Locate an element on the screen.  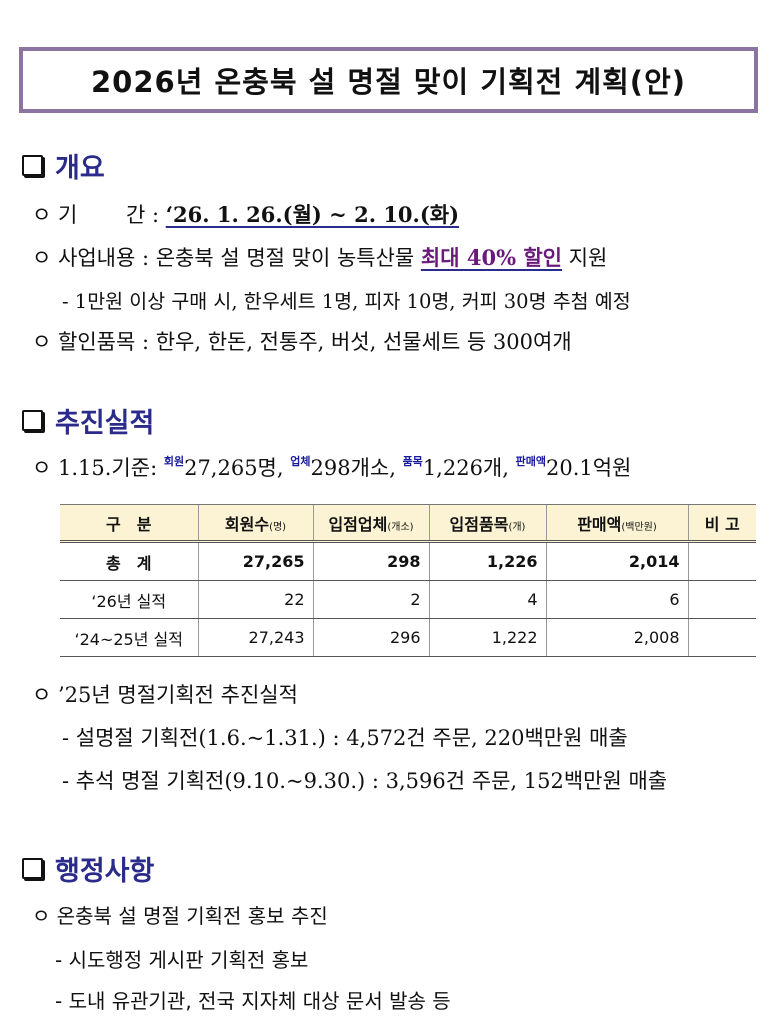
admin-item: ㅇ 온충북 설 명절 기획전 홍보 추진 is located at coordinates (180, 916).